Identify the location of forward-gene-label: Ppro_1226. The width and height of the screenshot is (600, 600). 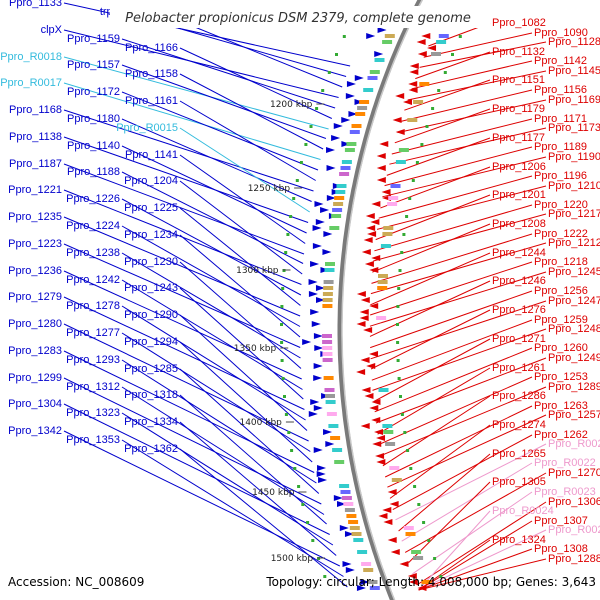
(93, 199).